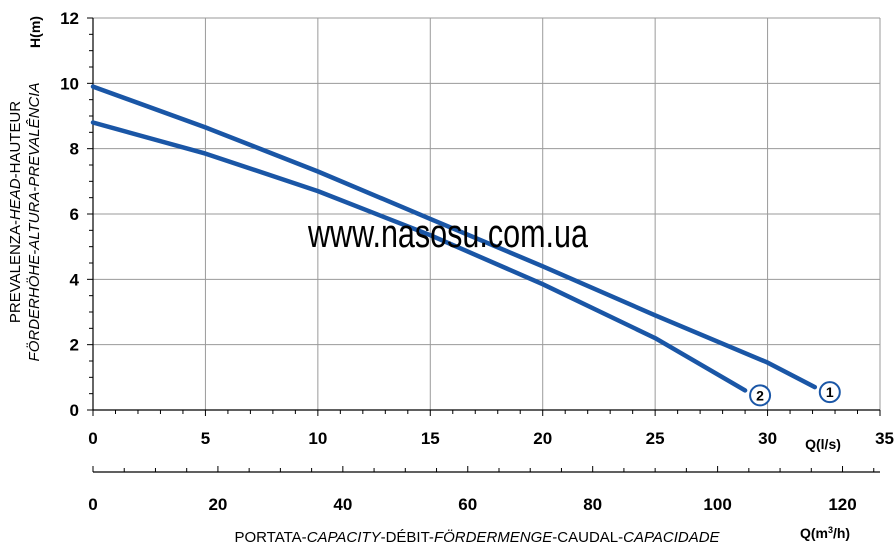 This screenshot has height=545, width=895. What do you see at coordinates (74, 149) in the screenshot?
I see `y-tick-label: 8` at bounding box center [74, 149].